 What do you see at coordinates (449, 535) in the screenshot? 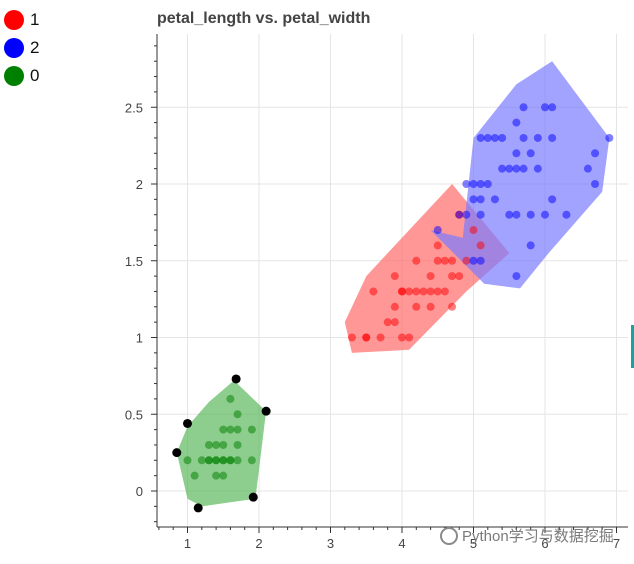
I see `wechat-icon` at bounding box center [449, 535].